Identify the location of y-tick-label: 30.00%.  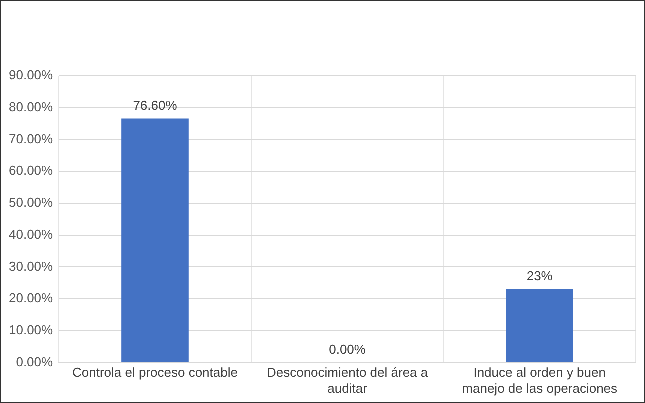
(31, 266).